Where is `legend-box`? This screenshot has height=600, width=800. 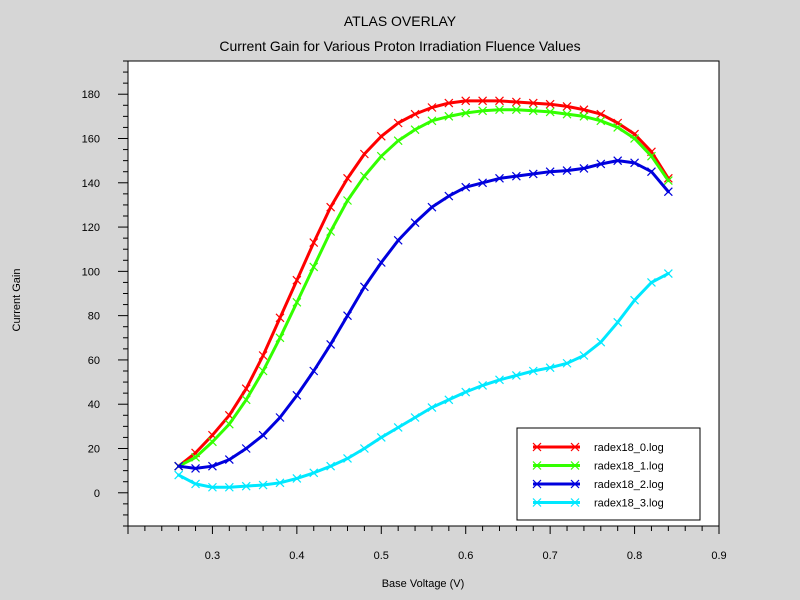
legend-box is located at coordinates (608, 474).